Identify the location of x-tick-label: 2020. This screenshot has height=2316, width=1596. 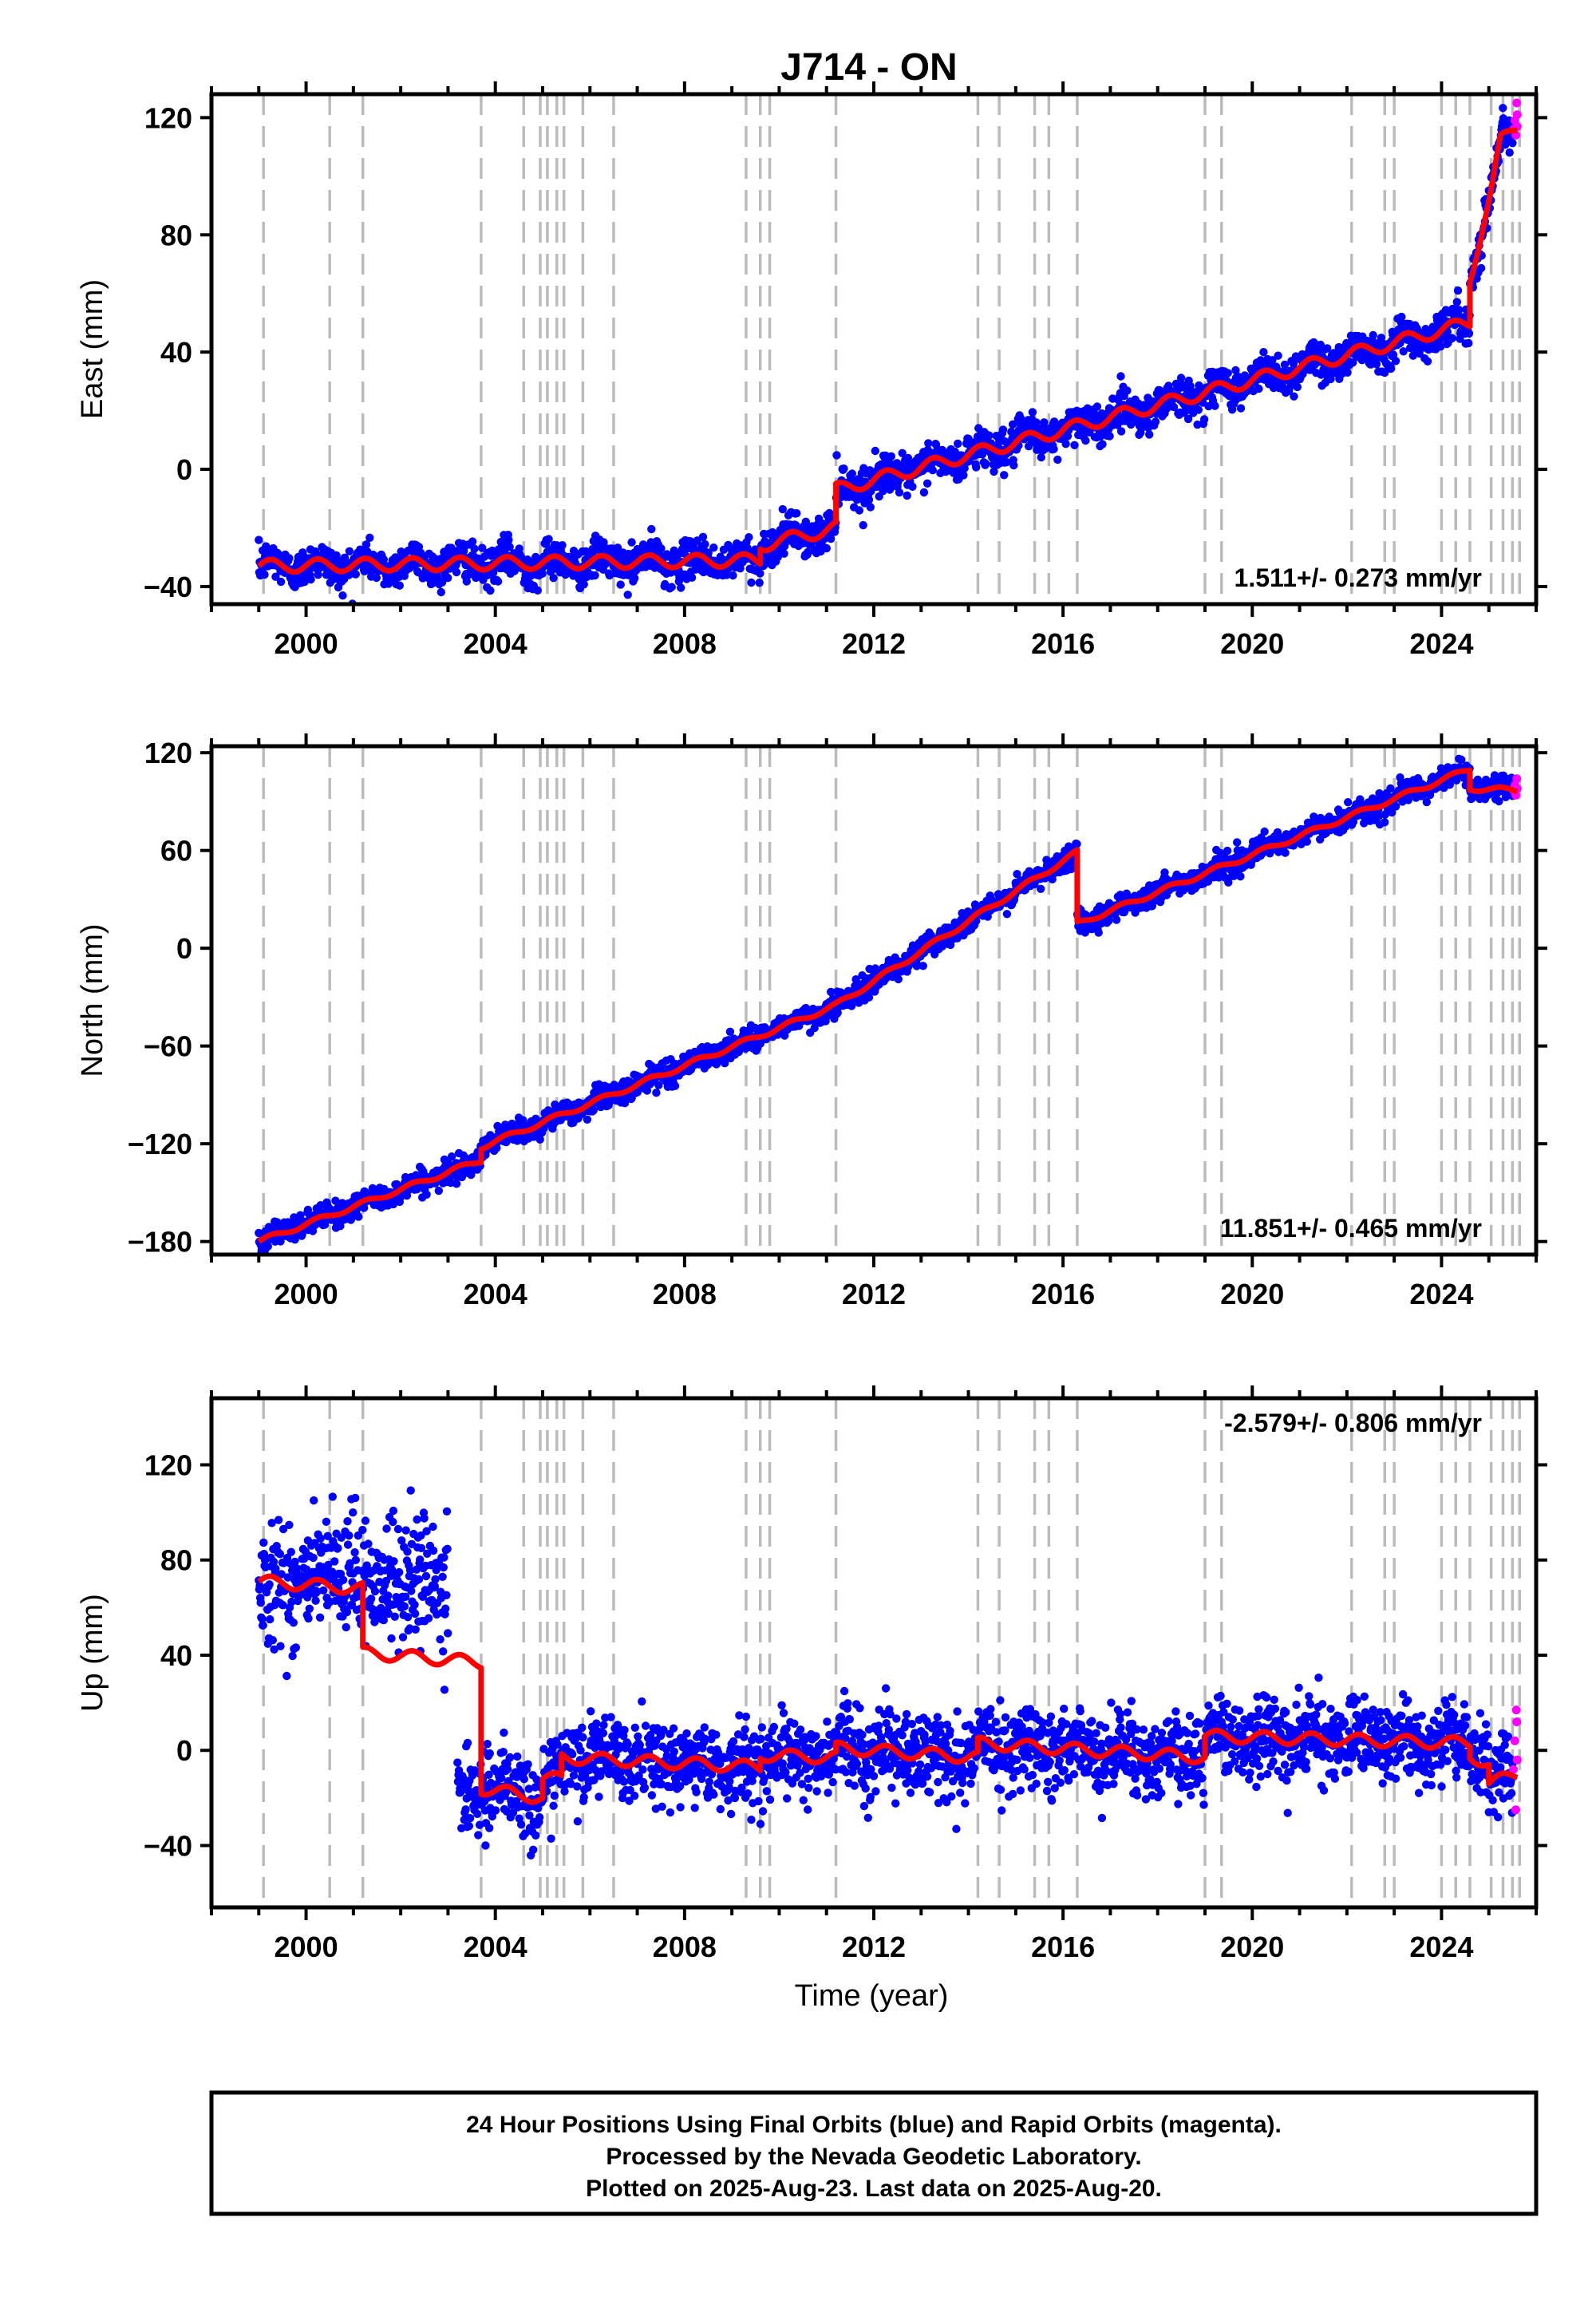
(1252, 643).